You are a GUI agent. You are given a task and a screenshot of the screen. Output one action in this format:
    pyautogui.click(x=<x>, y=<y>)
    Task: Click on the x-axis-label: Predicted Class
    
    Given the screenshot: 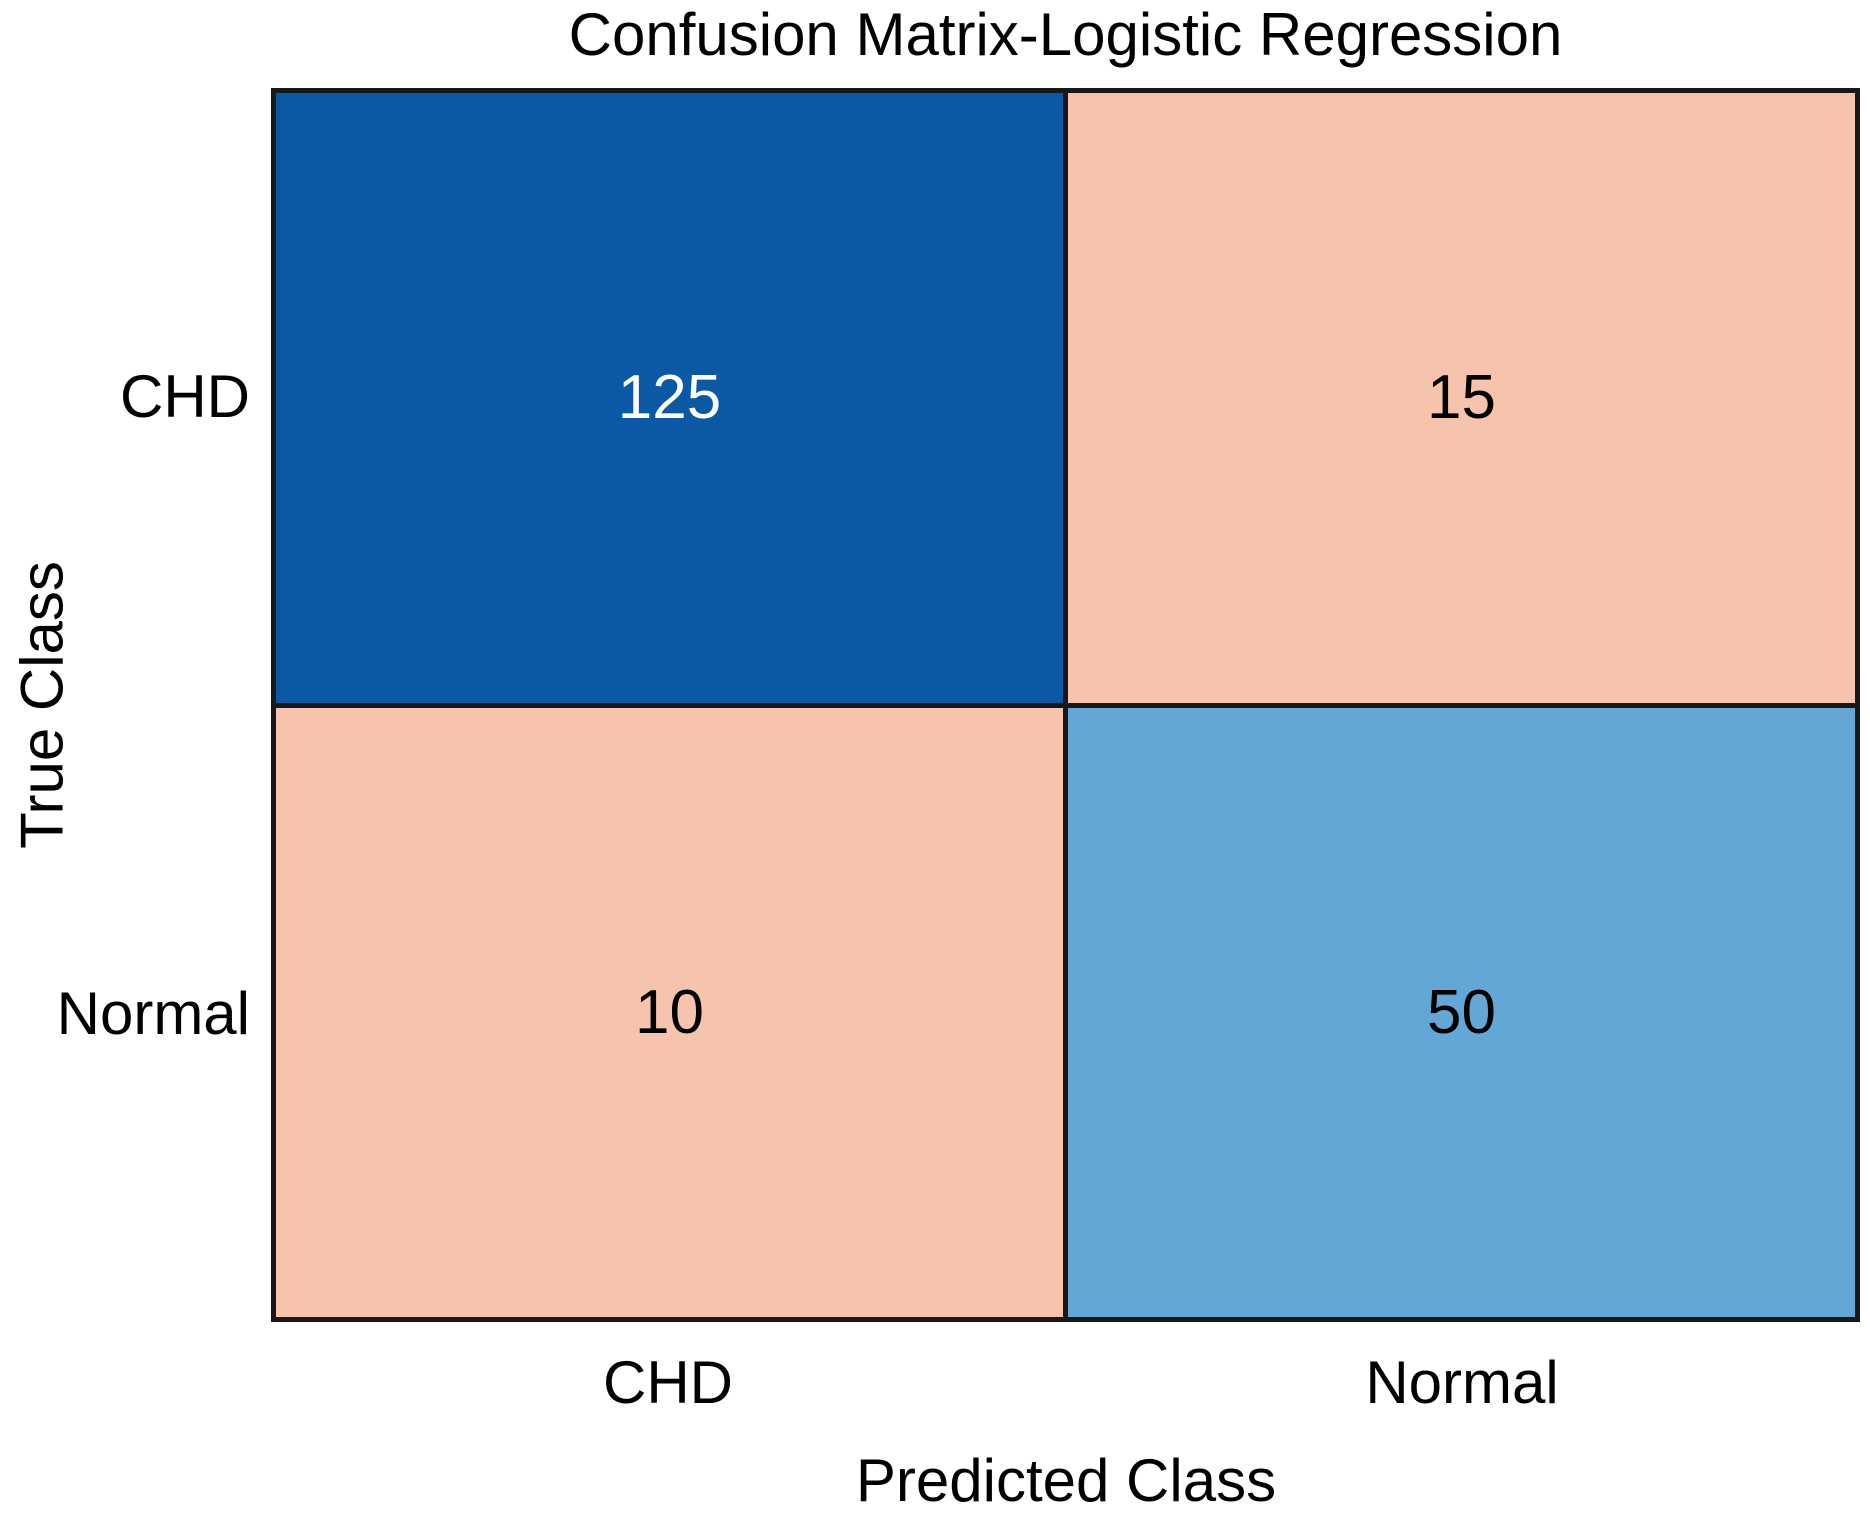 What is the action you would take?
    pyautogui.click(x=1066, y=1480)
    